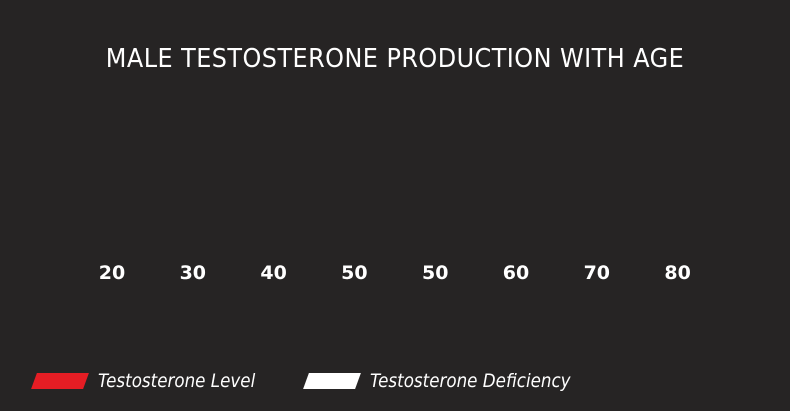 The width and height of the screenshot is (790, 411). Describe the element at coordinates (516, 273) in the screenshot. I see `age-label-6: 60` at that location.